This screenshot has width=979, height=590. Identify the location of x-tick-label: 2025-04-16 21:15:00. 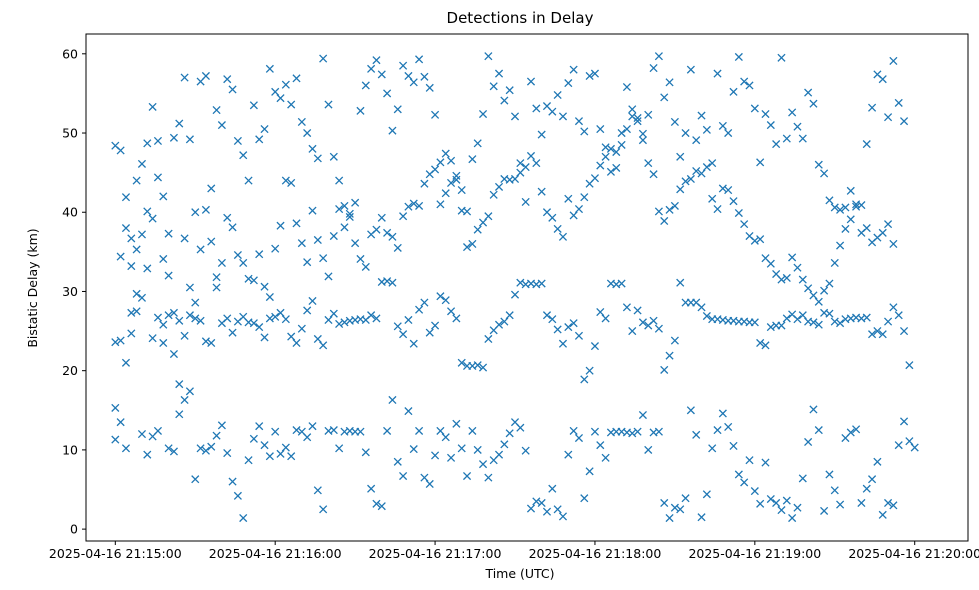
(115, 553).